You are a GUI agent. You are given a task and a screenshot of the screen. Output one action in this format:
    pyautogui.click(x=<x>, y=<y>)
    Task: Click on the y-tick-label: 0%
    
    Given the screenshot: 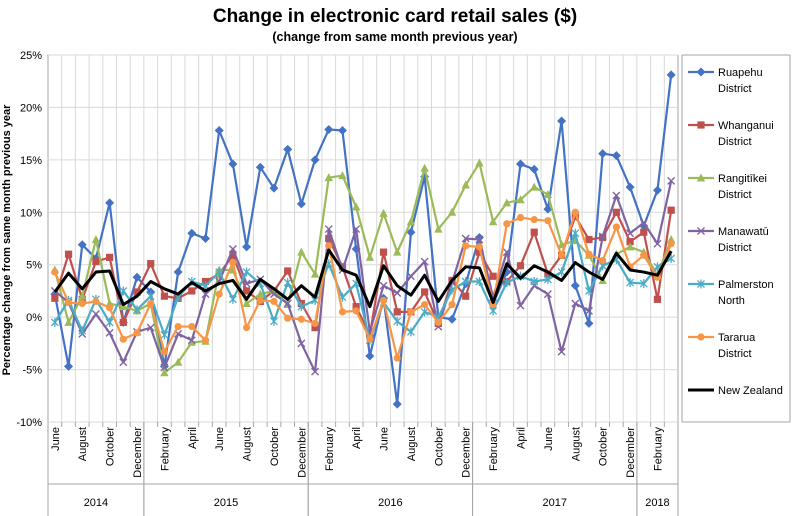 What is the action you would take?
    pyautogui.click(x=34, y=318)
    